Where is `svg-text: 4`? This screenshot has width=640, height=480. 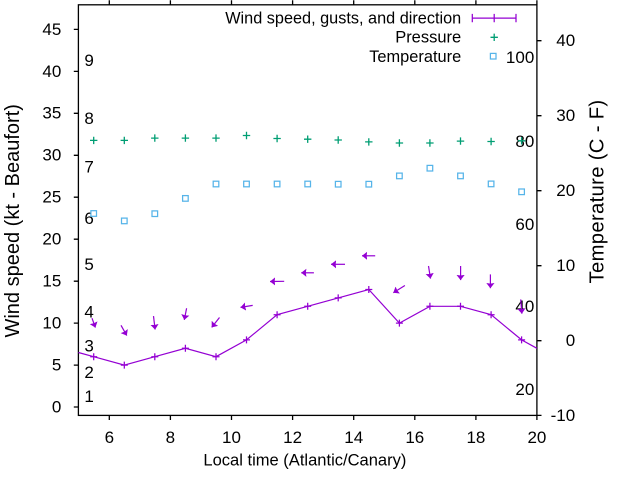 svg-text: 4 is located at coordinates (88, 312).